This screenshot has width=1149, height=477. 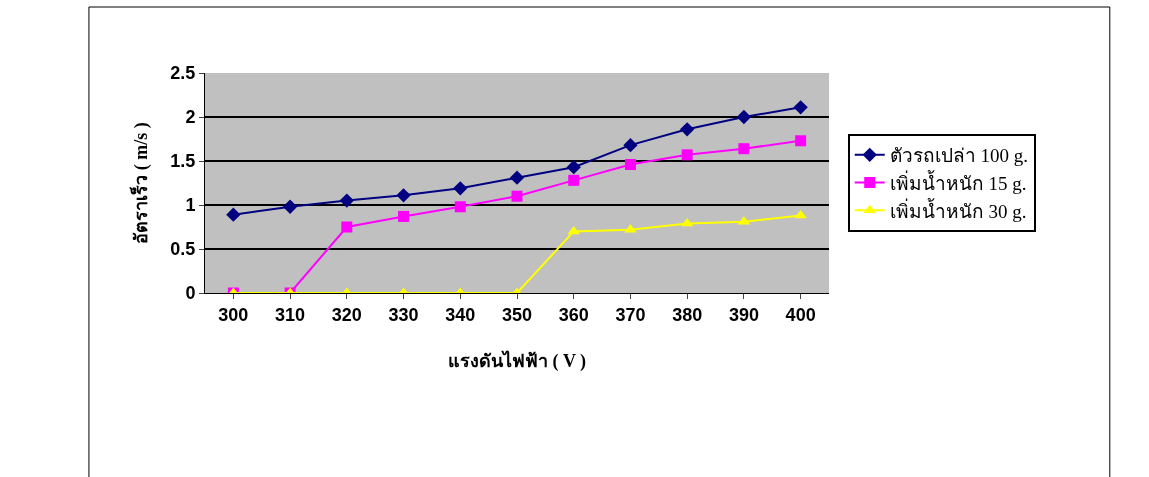 What do you see at coordinates (190, 293) in the screenshot?
I see `y-tick-label: 0` at bounding box center [190, 293].